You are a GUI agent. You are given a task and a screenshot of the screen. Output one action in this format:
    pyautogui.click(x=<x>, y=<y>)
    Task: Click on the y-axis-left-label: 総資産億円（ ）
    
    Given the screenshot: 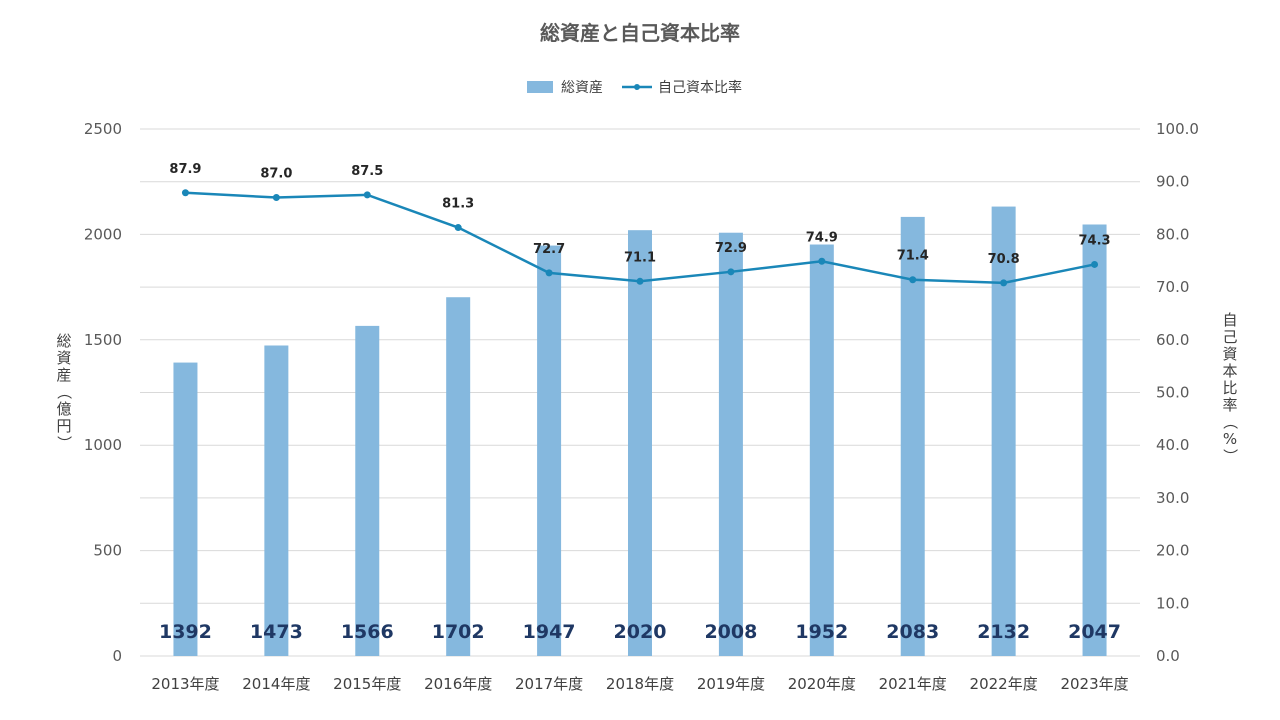 What is the action you would take?
    pyautogui.click(x=64, y=391)
    